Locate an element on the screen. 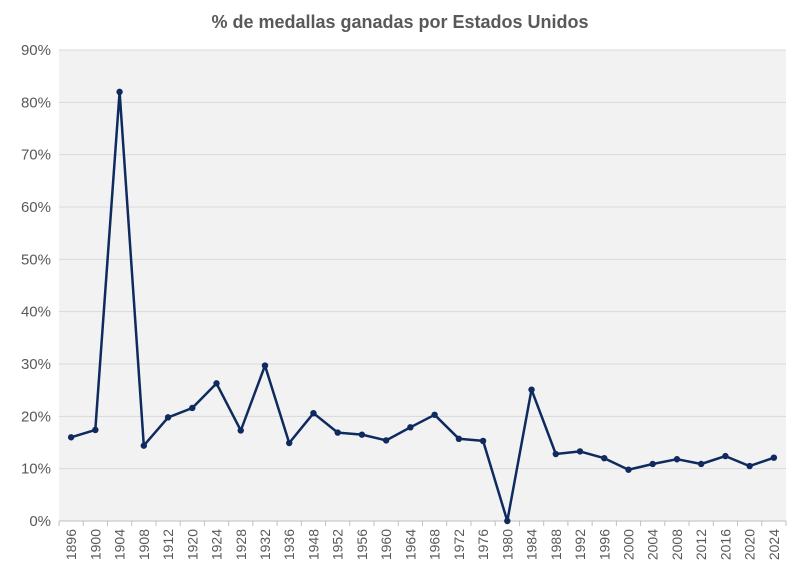  y-tick-label: 80% is located at coordinates (36, 102).